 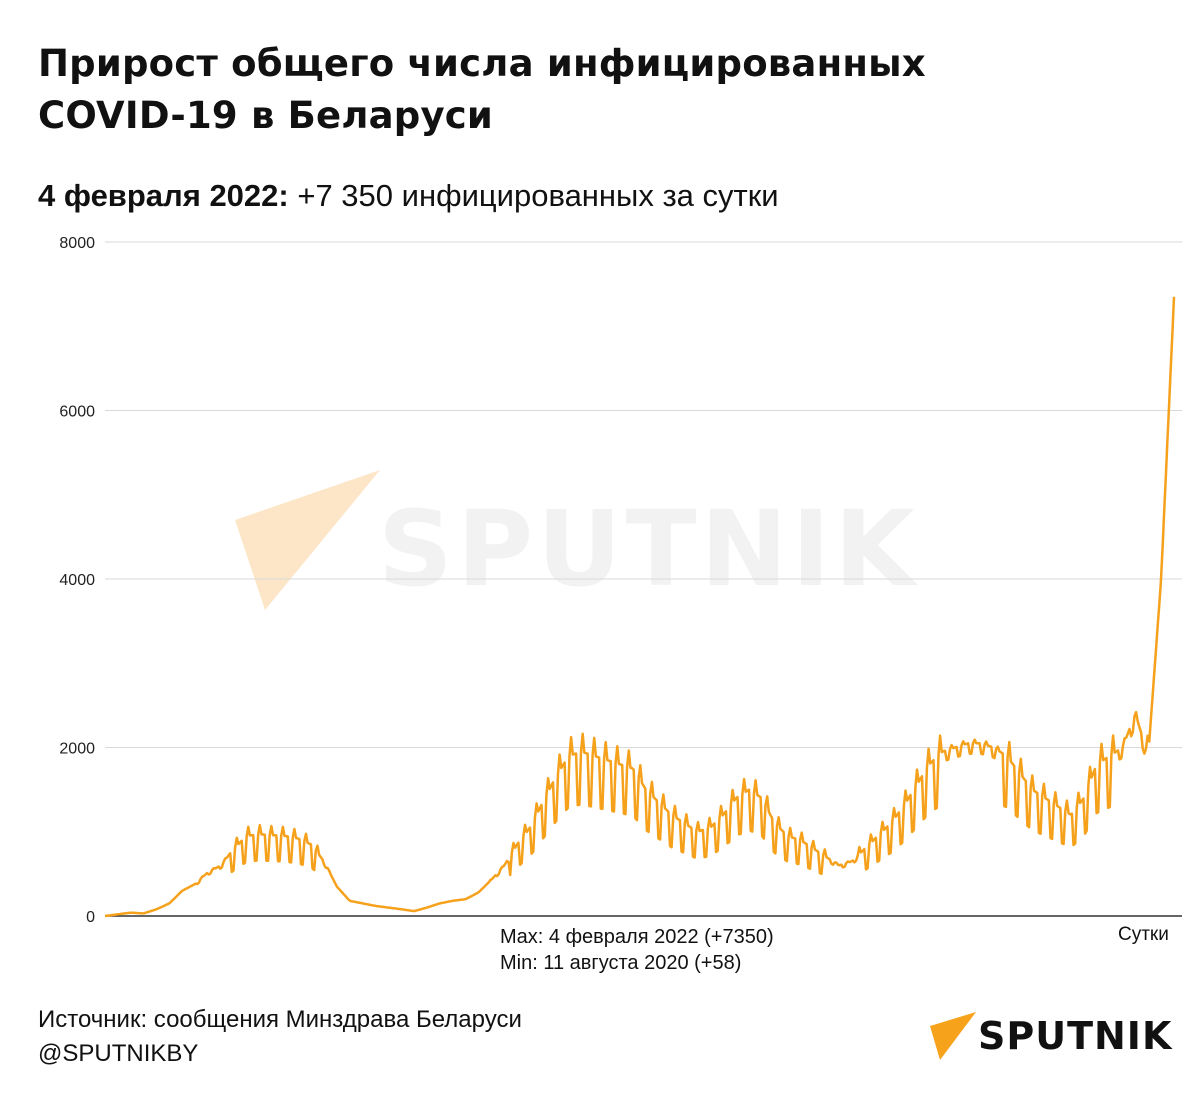 I want to click on y-tick-label: 0, so click(x=90, y=917).